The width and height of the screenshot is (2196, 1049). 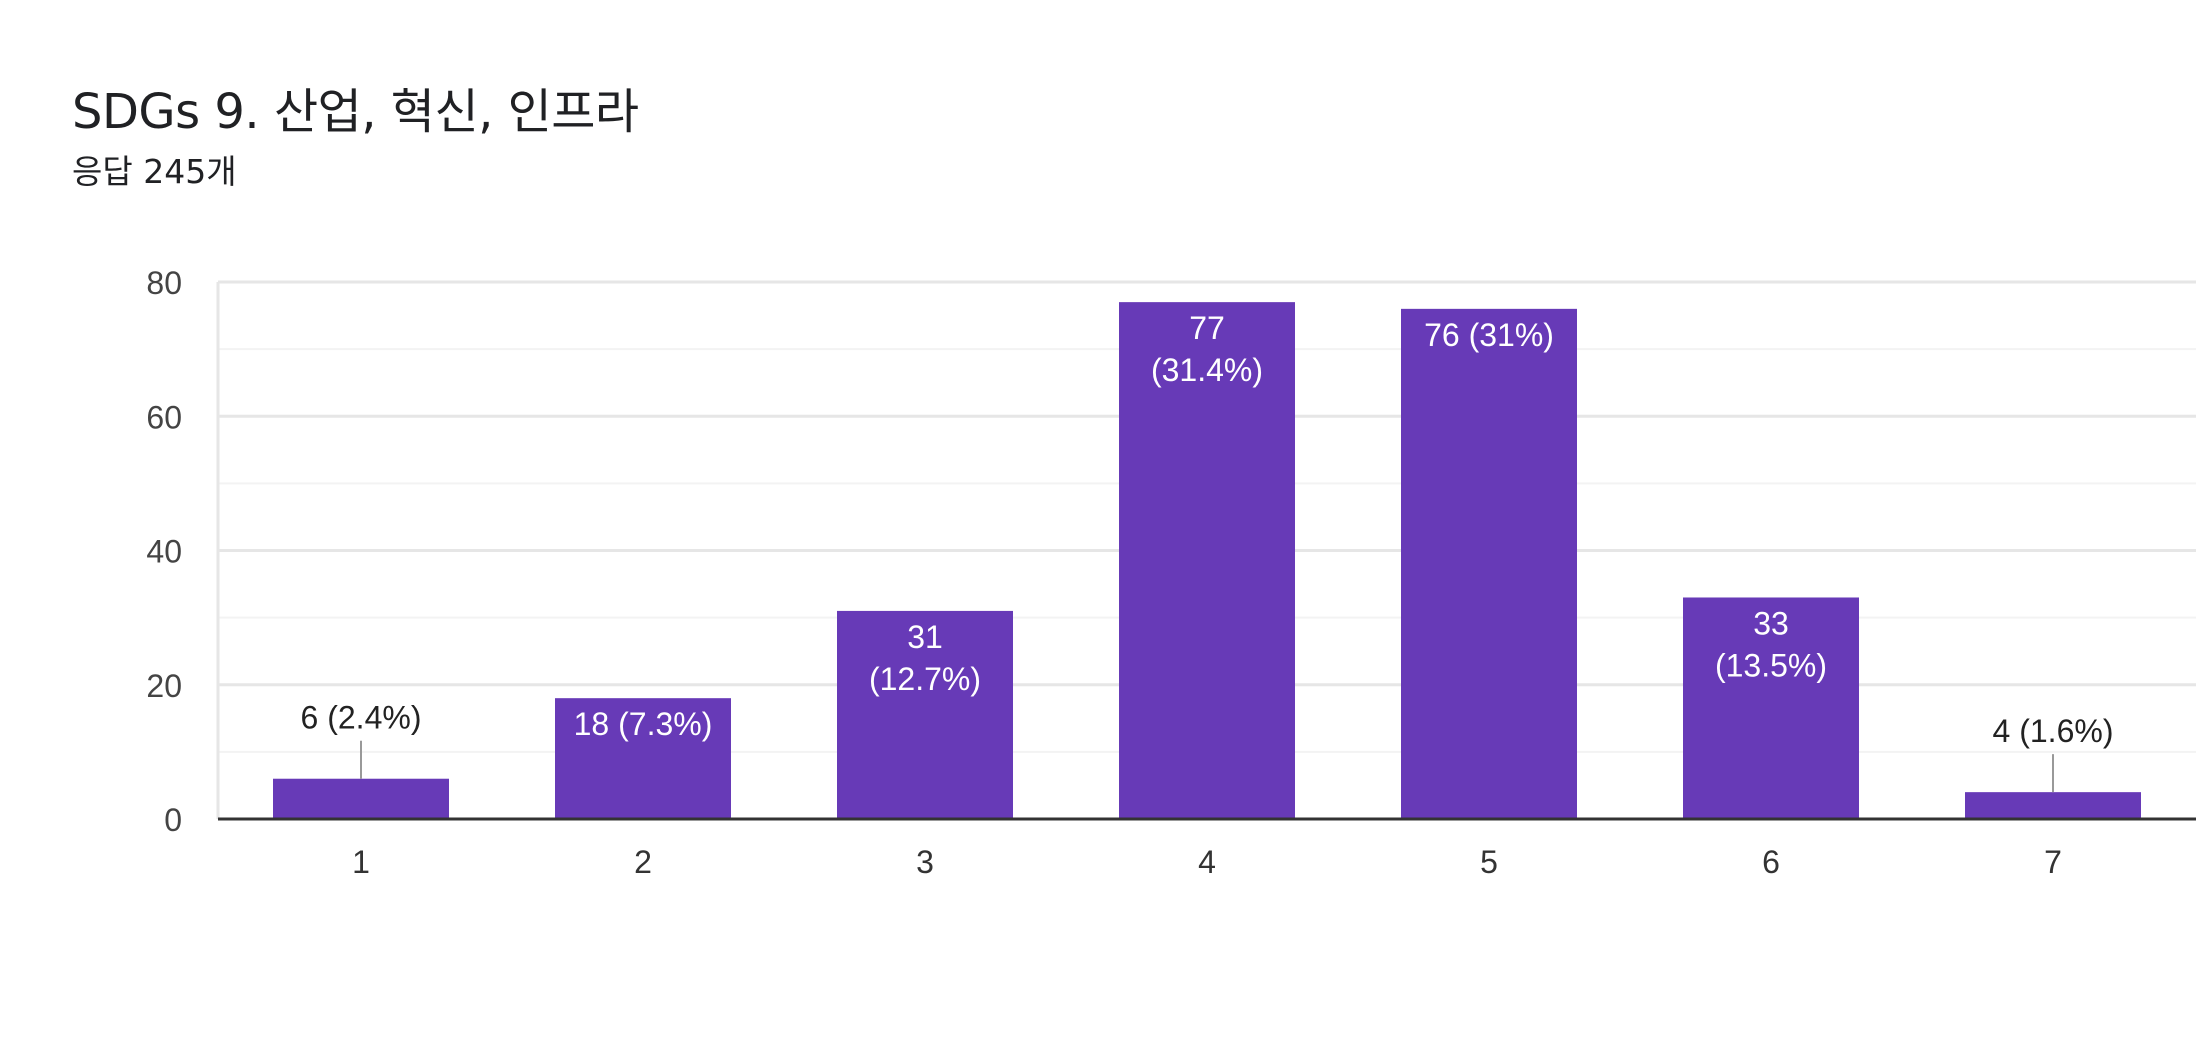 I want to click on x-tick-label: 4, so click(x=1207, y=862).